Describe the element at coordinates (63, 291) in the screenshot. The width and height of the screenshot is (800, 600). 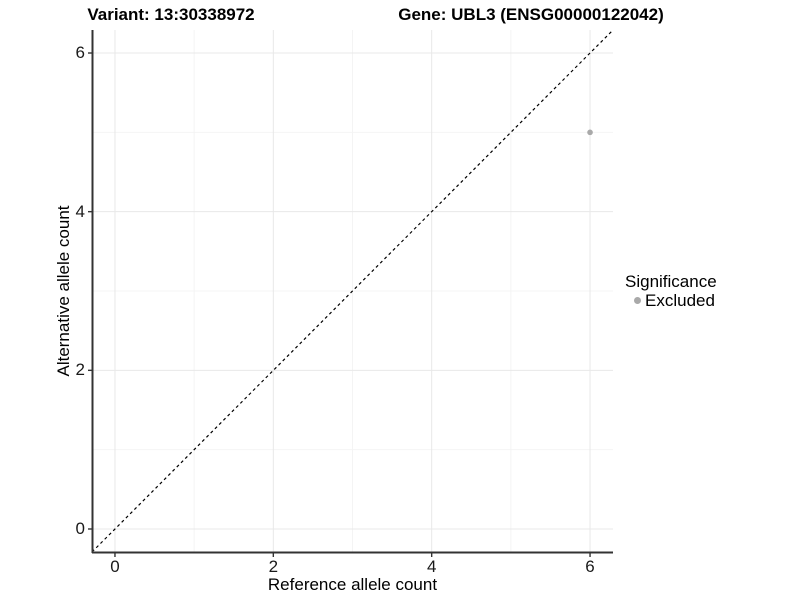
I see `y-axis-title: Alternative allele count` at that location.